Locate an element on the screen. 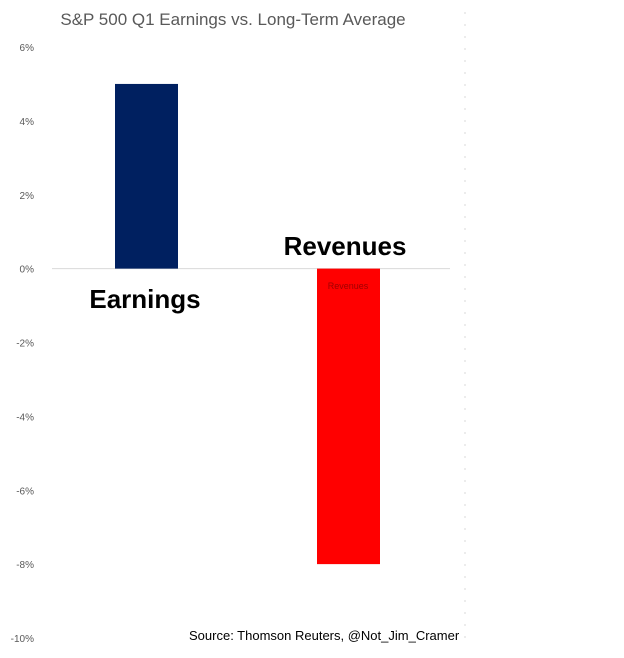  y-tick-label: -10% is located at coordinates (22, 639).